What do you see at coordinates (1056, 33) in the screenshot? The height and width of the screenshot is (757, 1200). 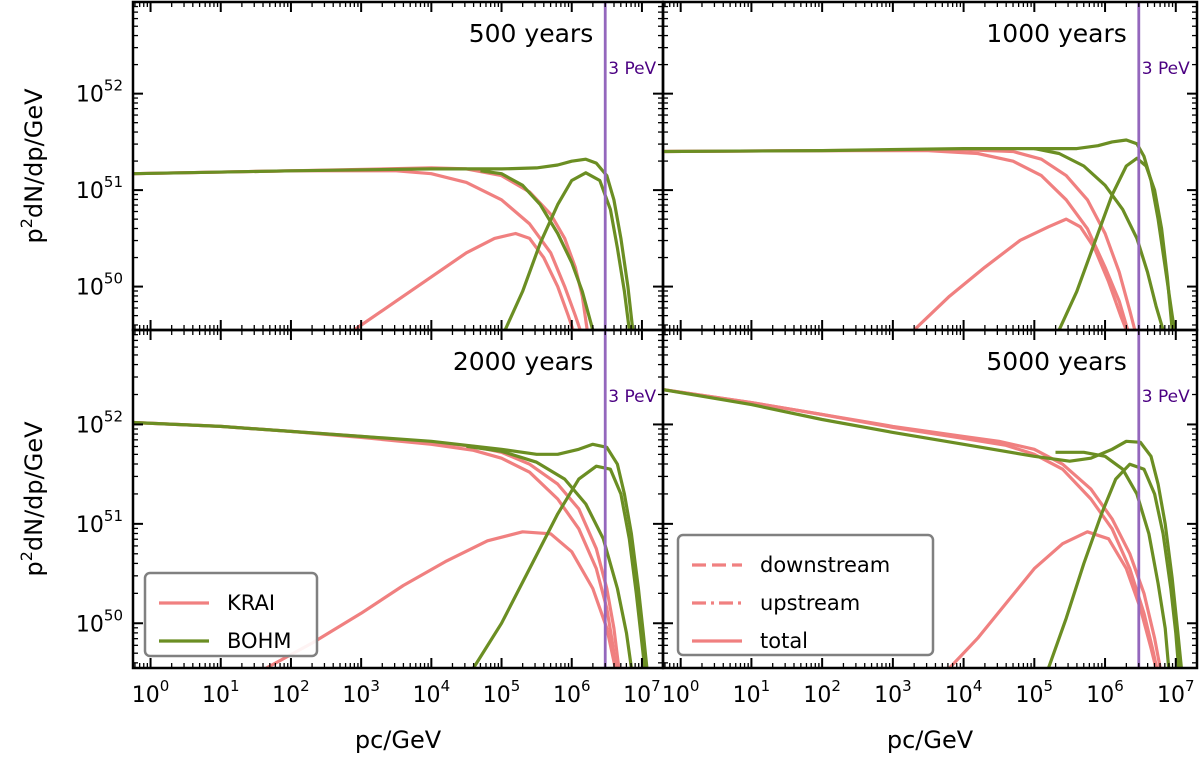 I see `panel-label: 1000 years` at bounding box center [1056, 33].